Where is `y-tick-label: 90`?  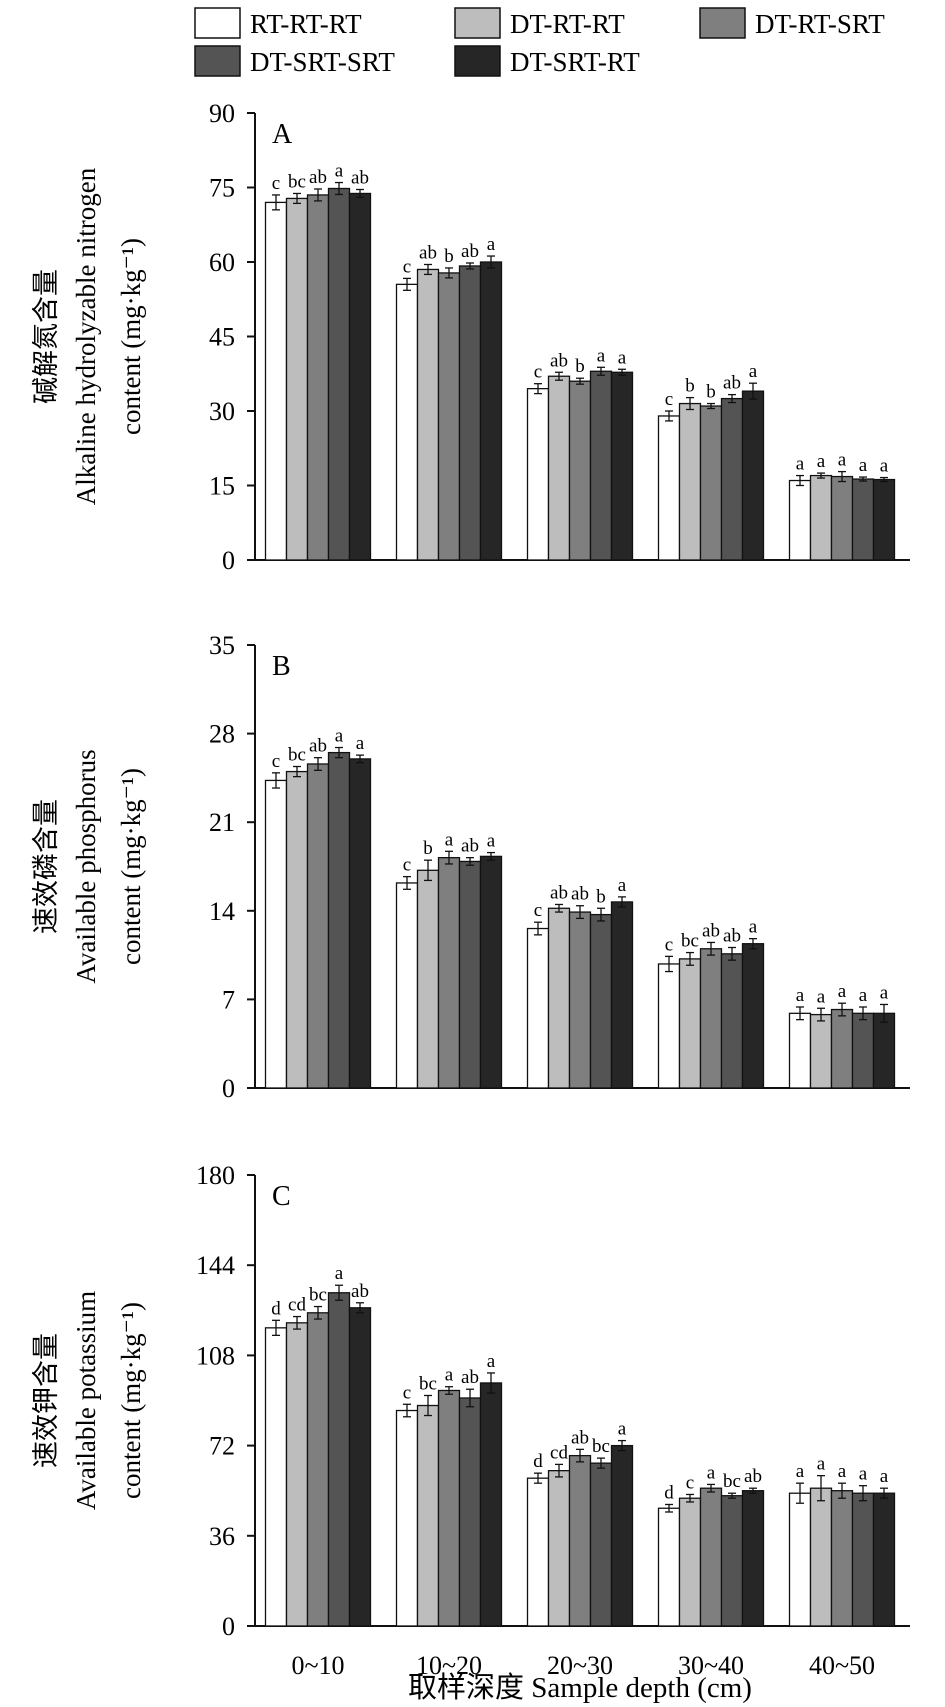
y-tick-label: 90 is located at coordinates (222, 113).